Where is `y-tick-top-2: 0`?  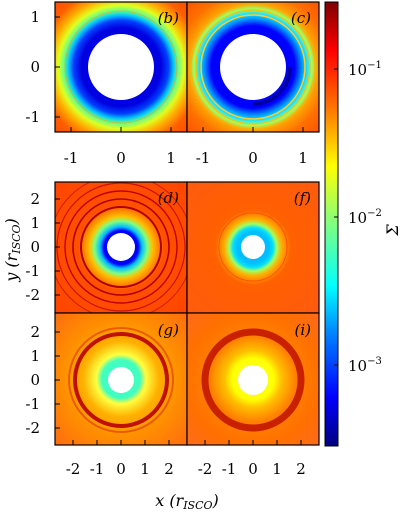 y-tick-top-2: 0 is located at coordinates (35, 67).